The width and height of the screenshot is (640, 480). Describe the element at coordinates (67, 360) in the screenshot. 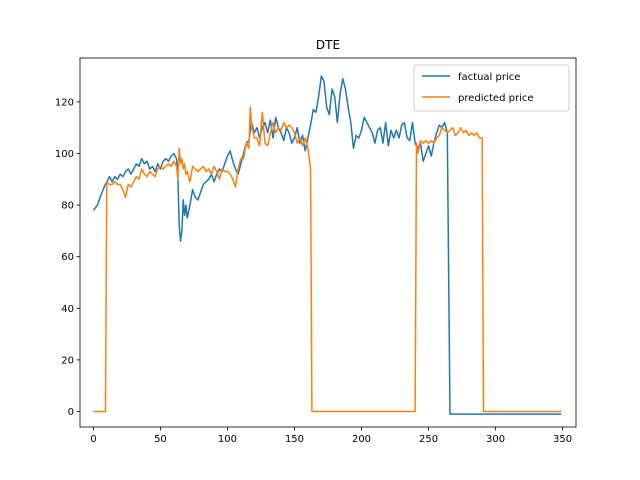

I see `y-tick-label: 20` at that location.